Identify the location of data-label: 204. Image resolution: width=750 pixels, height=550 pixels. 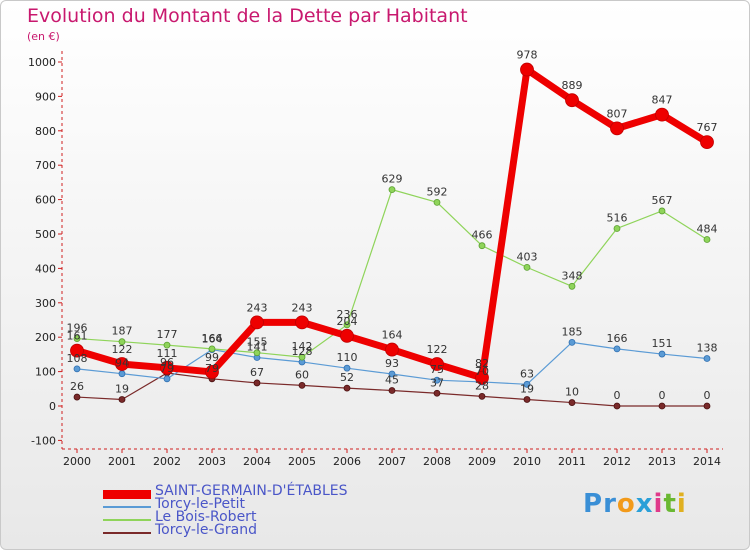
(347, 321).